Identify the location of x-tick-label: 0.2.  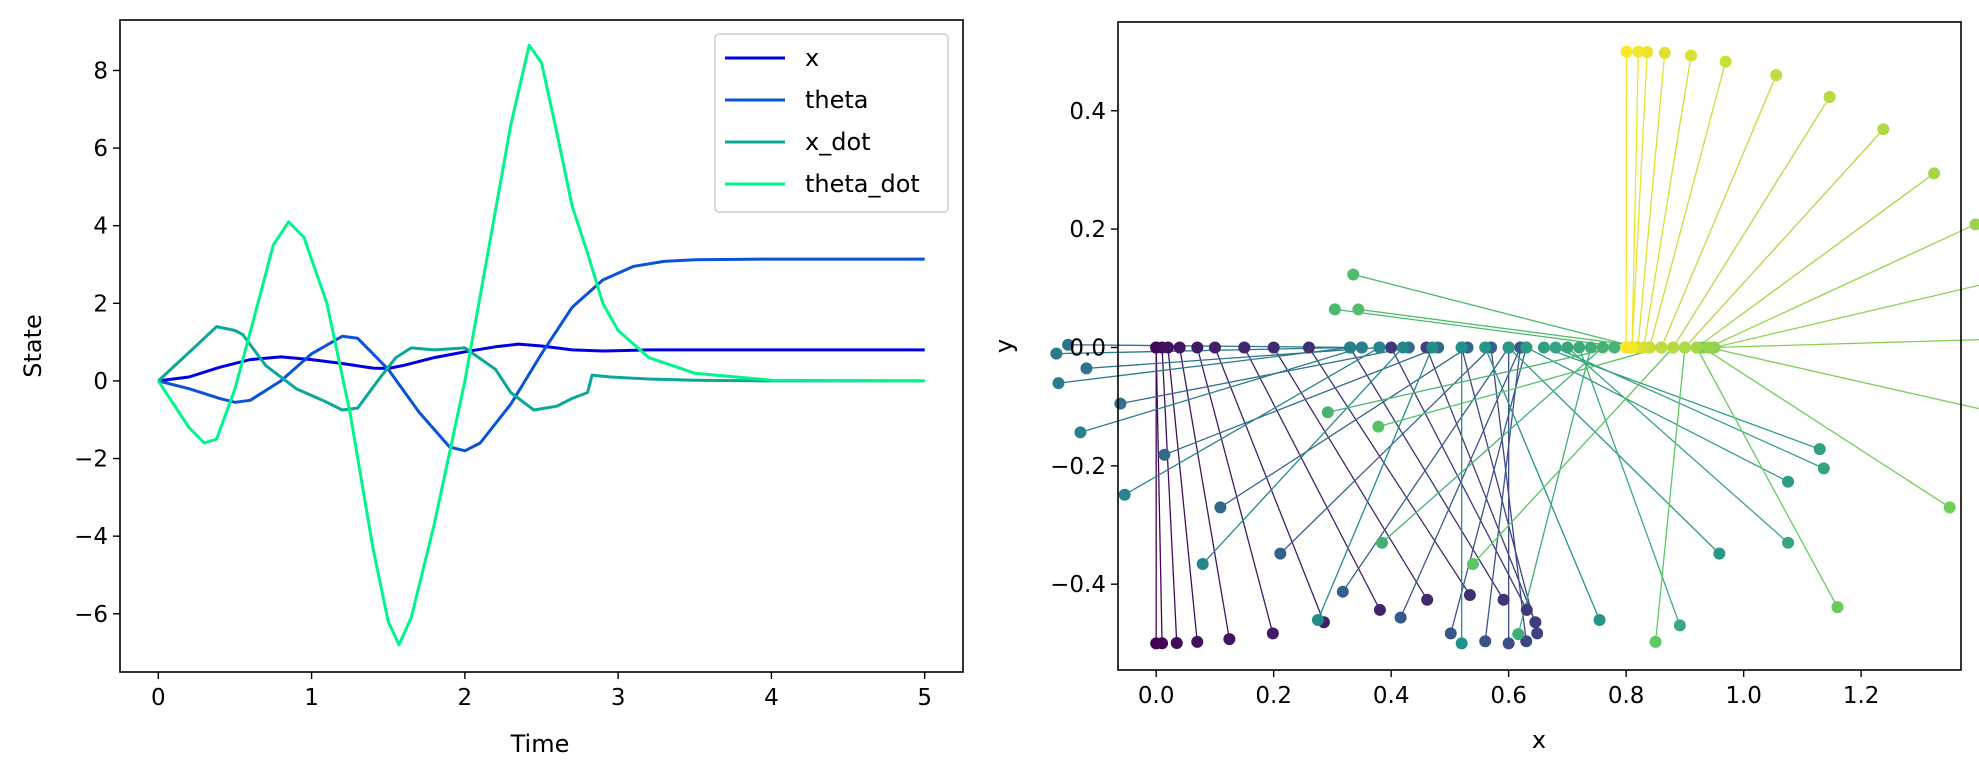
(1273, 696).